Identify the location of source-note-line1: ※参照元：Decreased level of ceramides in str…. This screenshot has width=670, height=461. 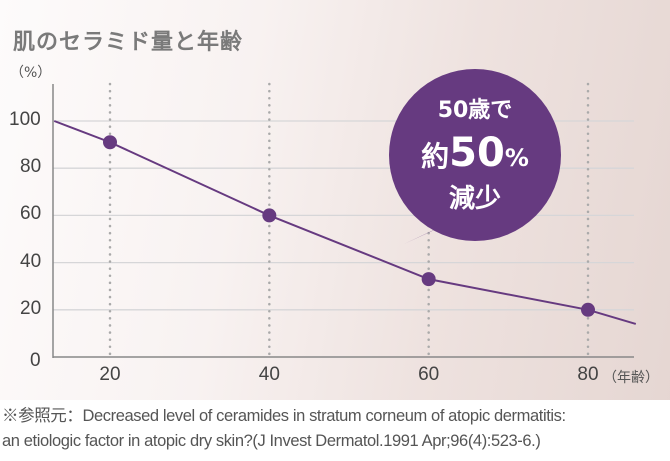
(284, 416).